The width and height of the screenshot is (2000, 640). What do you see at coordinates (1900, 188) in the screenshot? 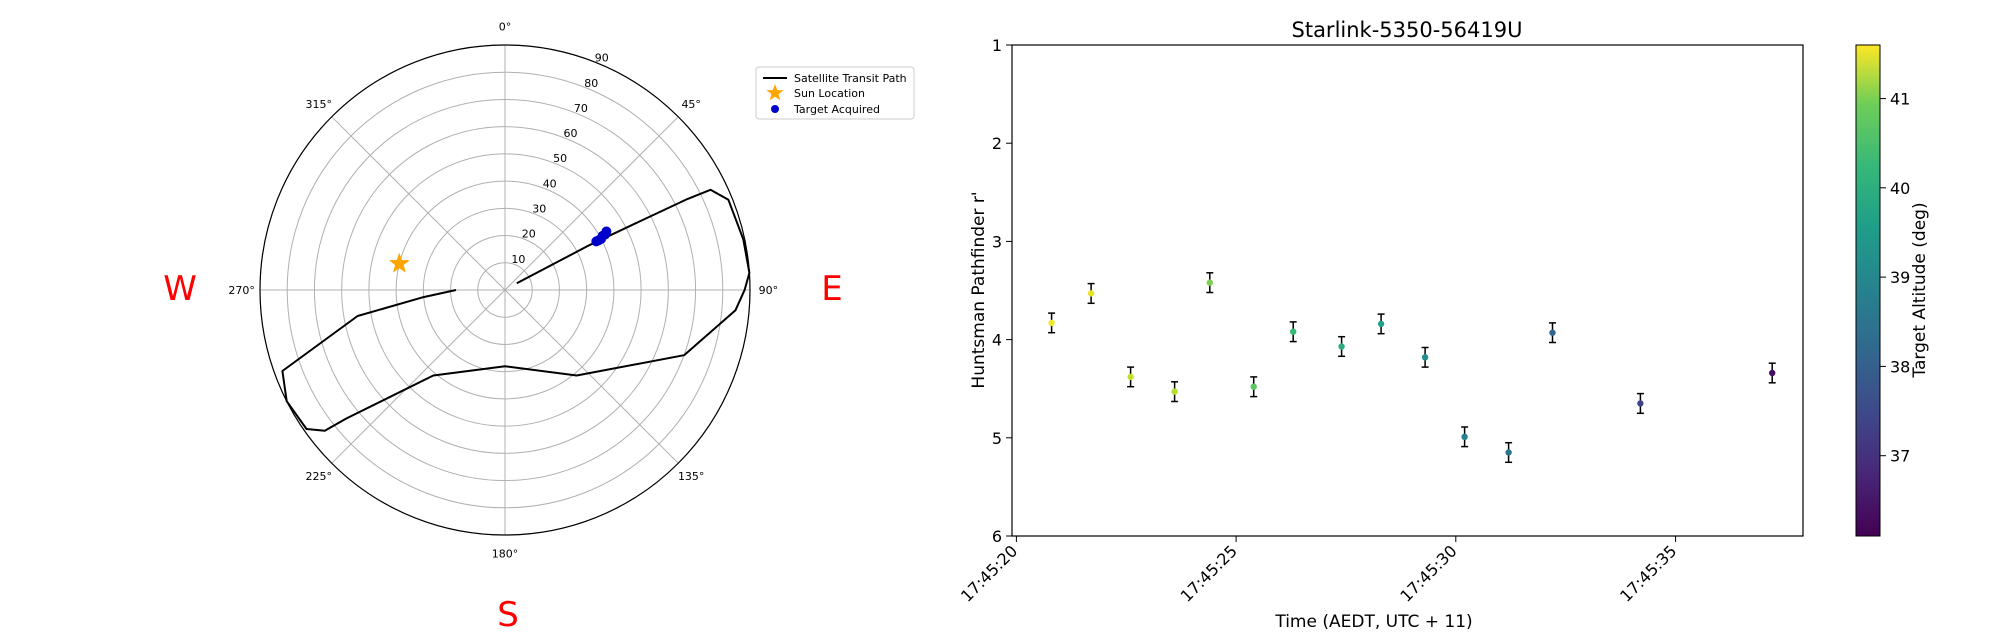
I see `colorbar-tick-label: 40` at bounding box center [1900, 188].